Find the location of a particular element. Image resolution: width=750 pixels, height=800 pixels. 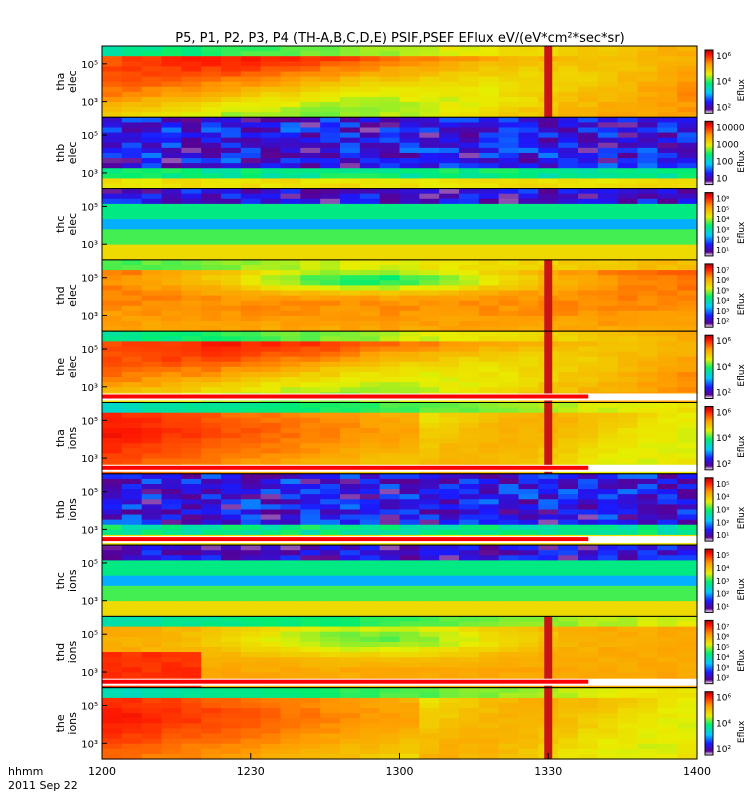

colorbar-tick-label: 10⁵ is located at coordinates (722, 290).